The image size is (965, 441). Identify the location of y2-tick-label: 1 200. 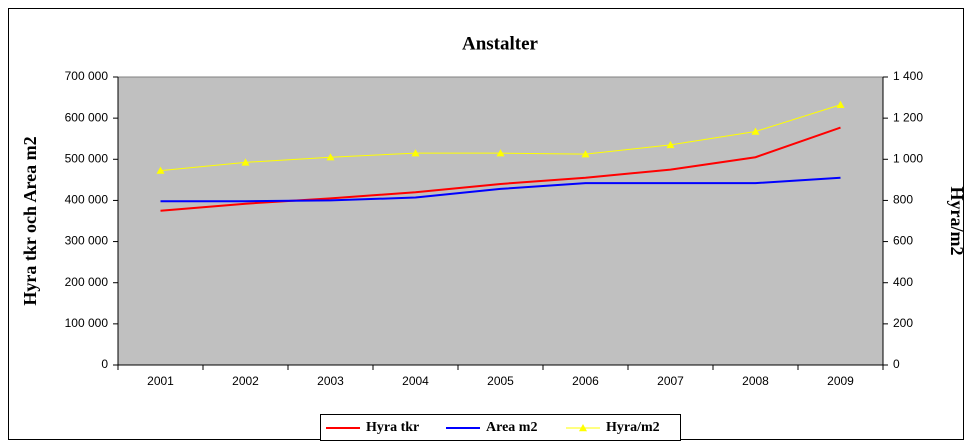
(908, 117).